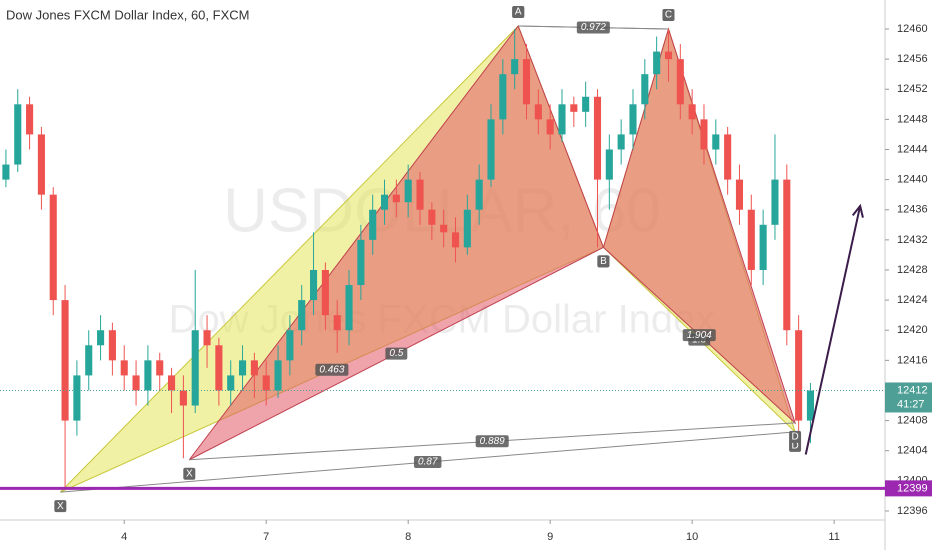 The height and width of the screenshot is (550, 932). I want to click on y-tick-label: 12396, so click(912, 511).